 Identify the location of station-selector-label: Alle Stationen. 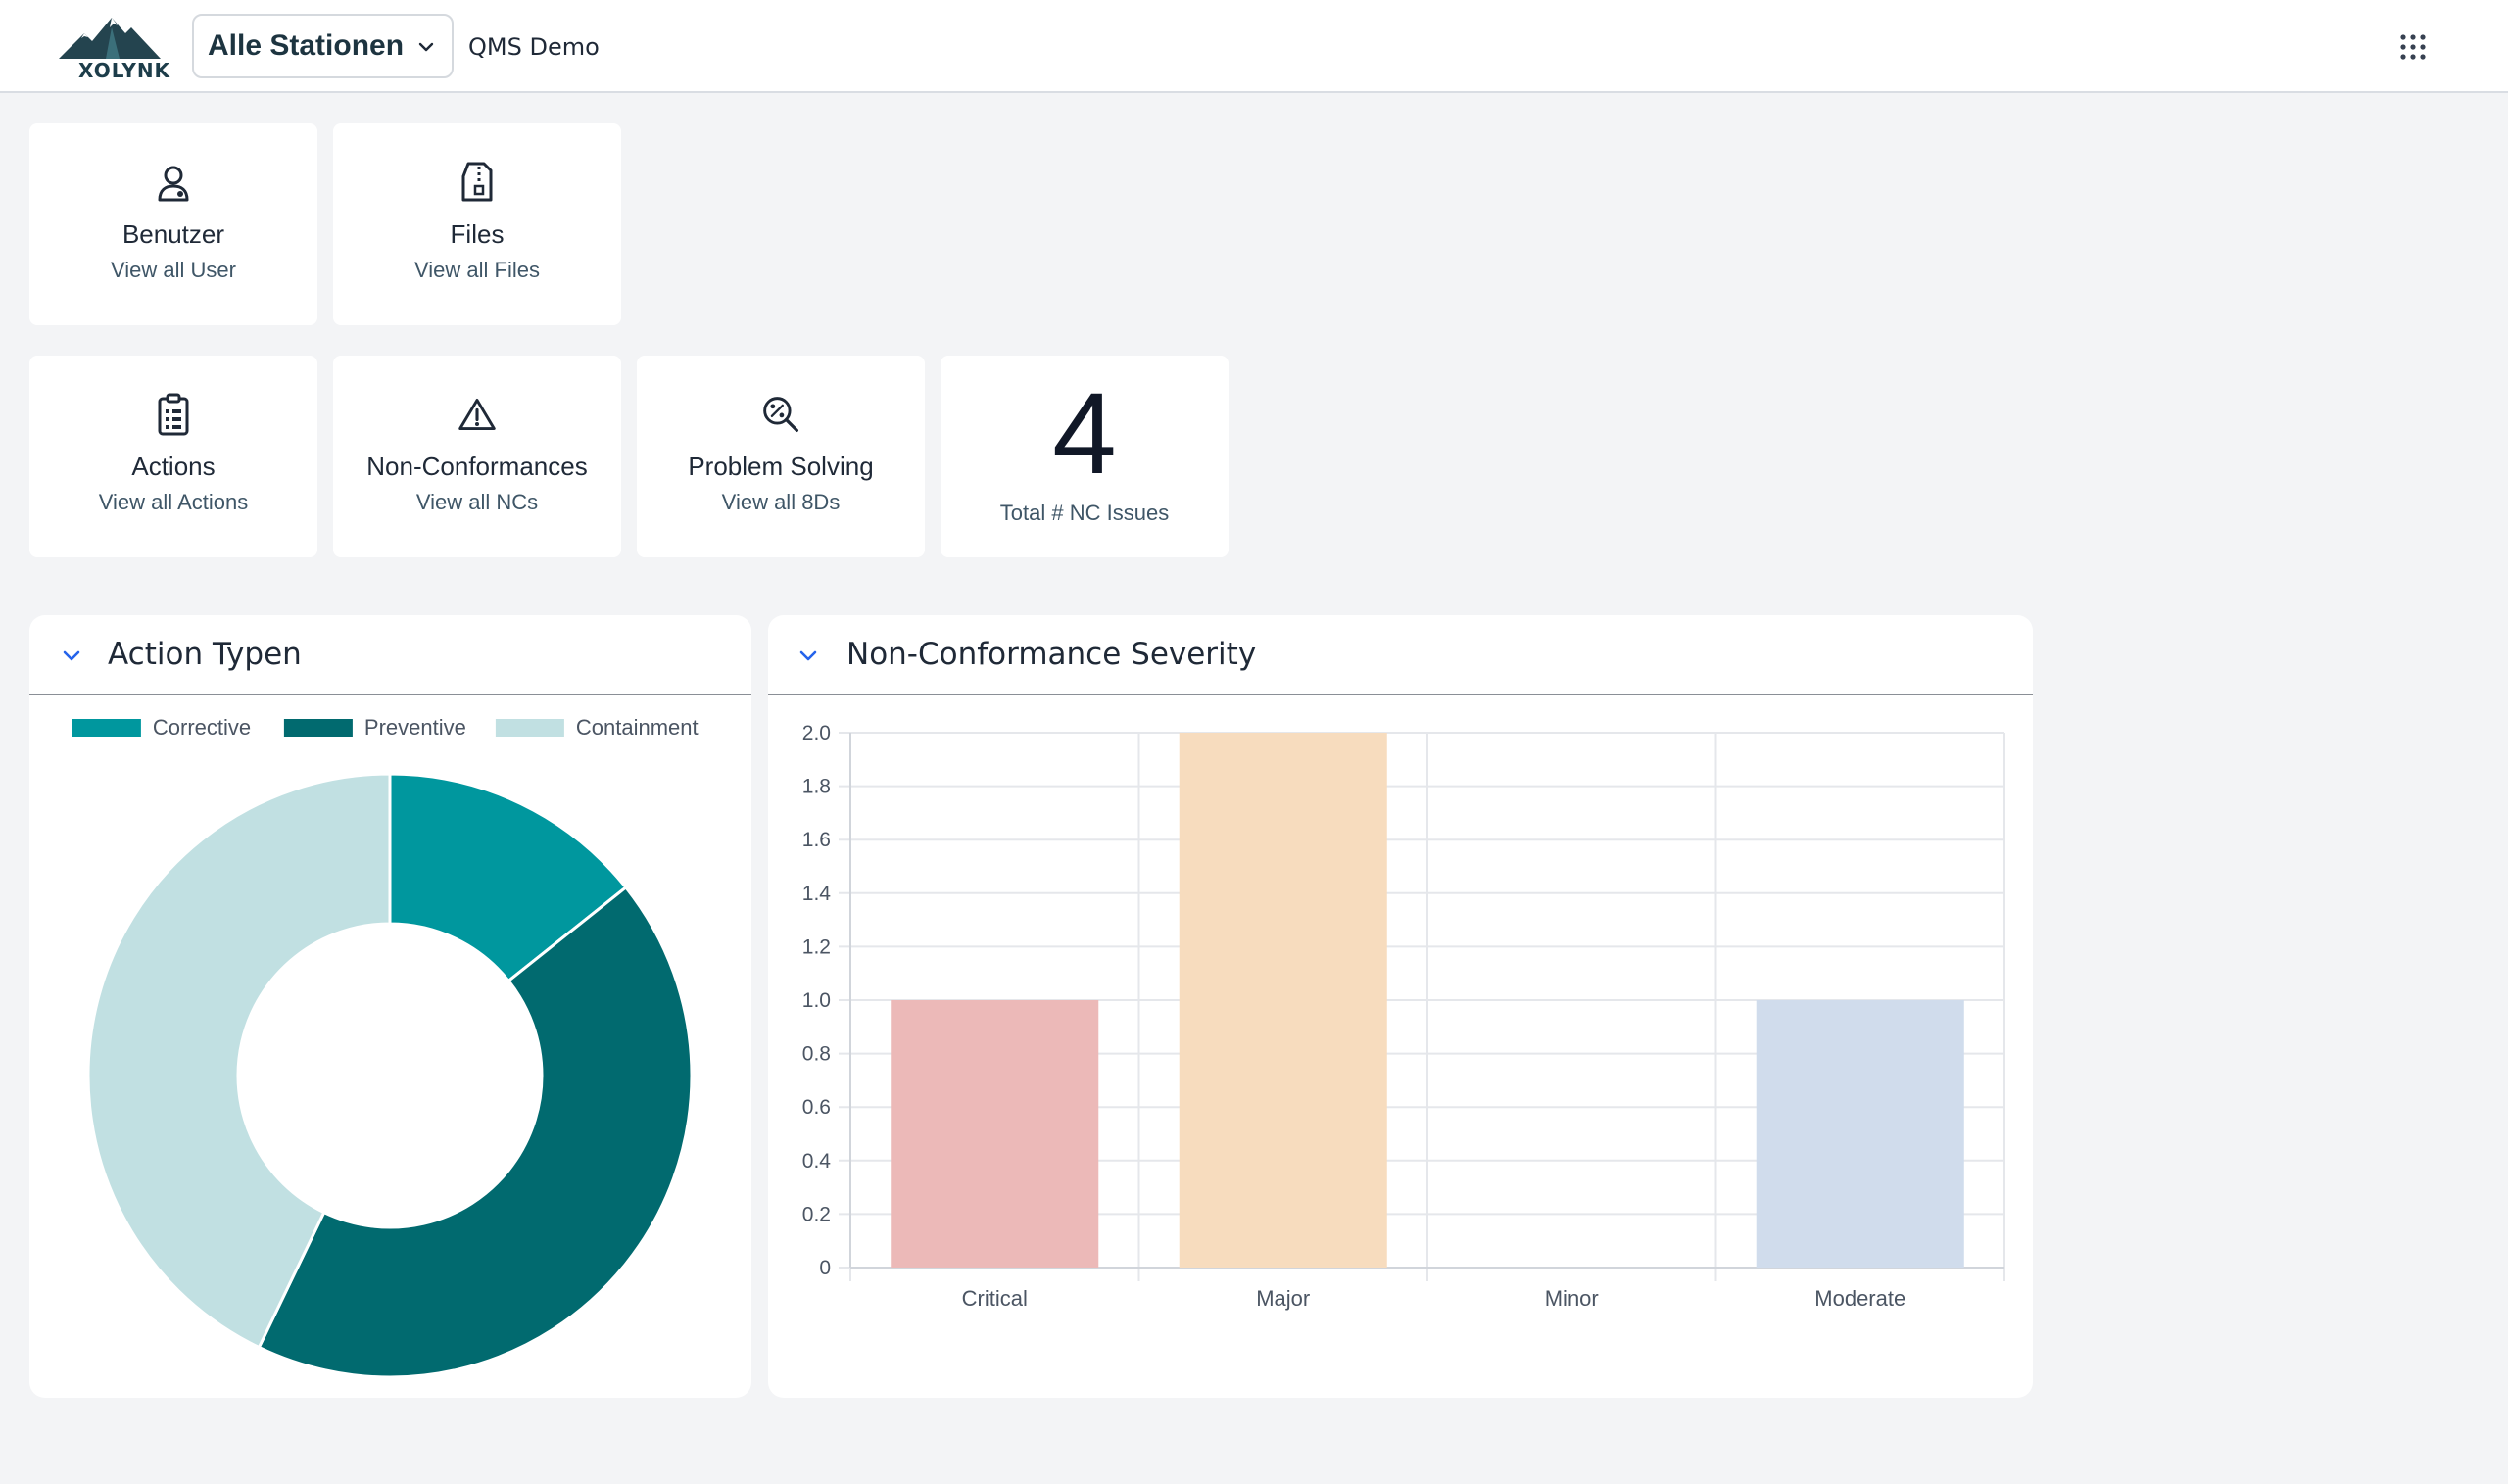
(306, 45).